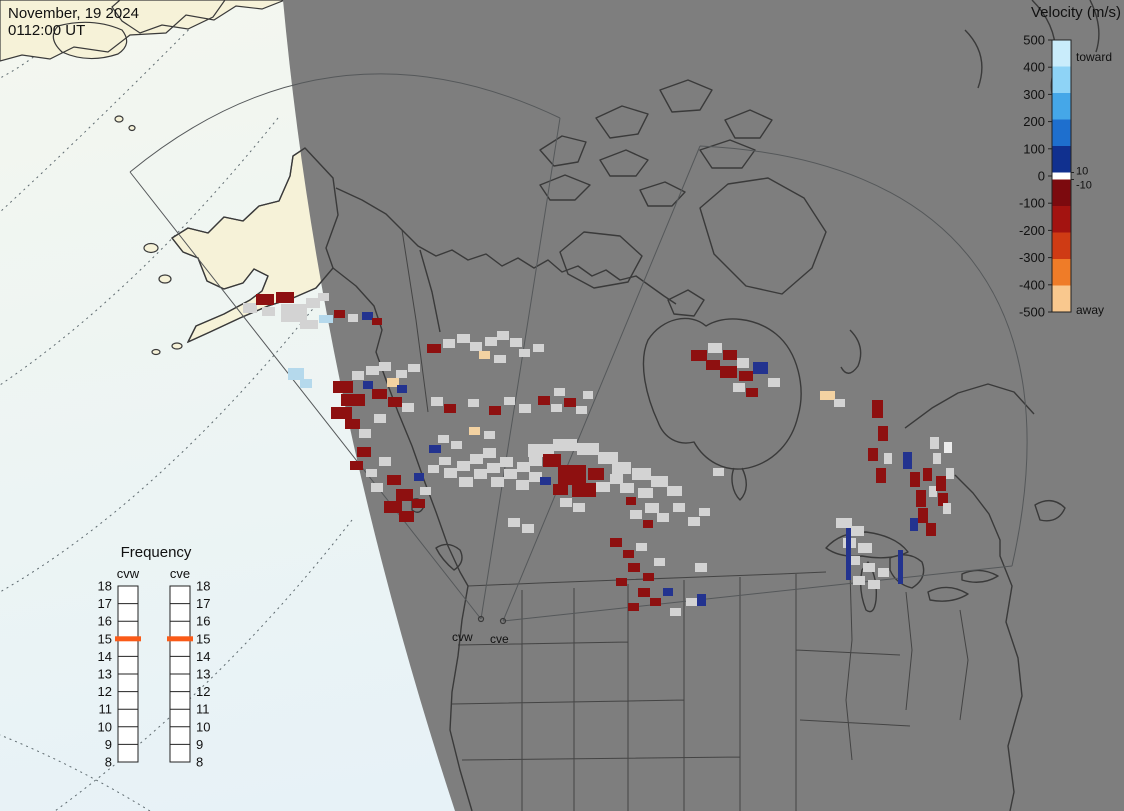 The width and height of the screenshot is (1124, 811). What do you see at coordinates (106, 709) in the screenshot?
I see `frequency-tick-label: 11` at bounding box center [106, 709].